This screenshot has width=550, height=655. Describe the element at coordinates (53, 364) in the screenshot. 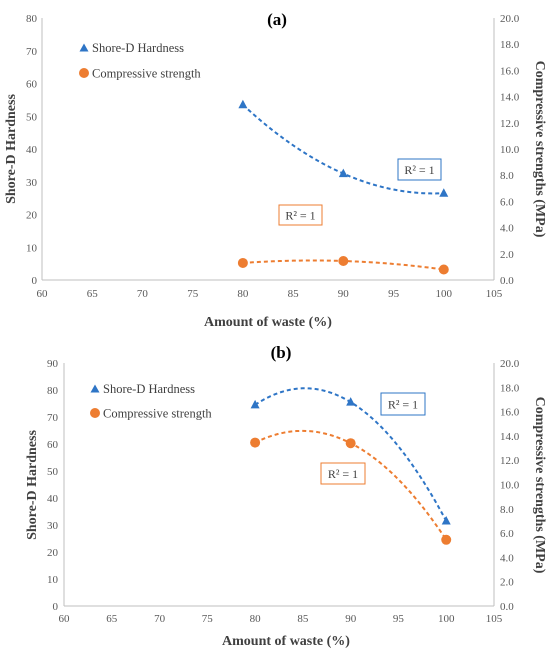

I see `y-tick-label: 90` at that location.